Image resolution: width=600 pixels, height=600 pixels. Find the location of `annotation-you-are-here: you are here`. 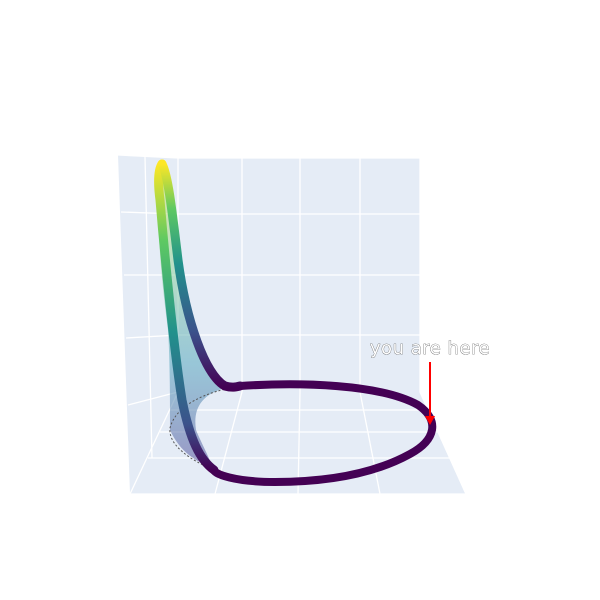

annotation-you-are-here: you are here is located at coordinates (430, 381).